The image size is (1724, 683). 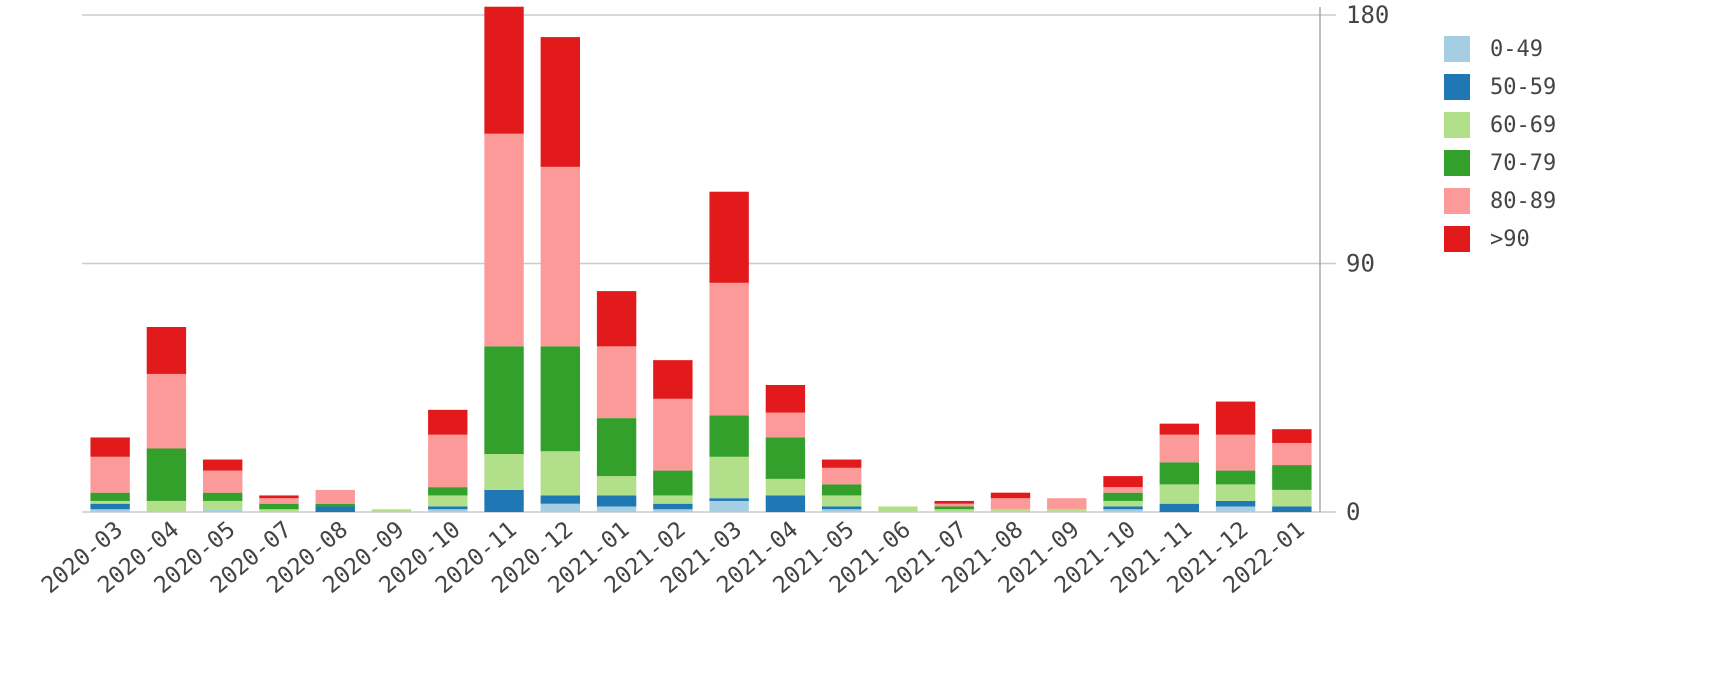 What do you see at coordinates (616, 319) in the screenshot?
I see `bar-segment-2021-01->90` at bounding box center [616, 319].